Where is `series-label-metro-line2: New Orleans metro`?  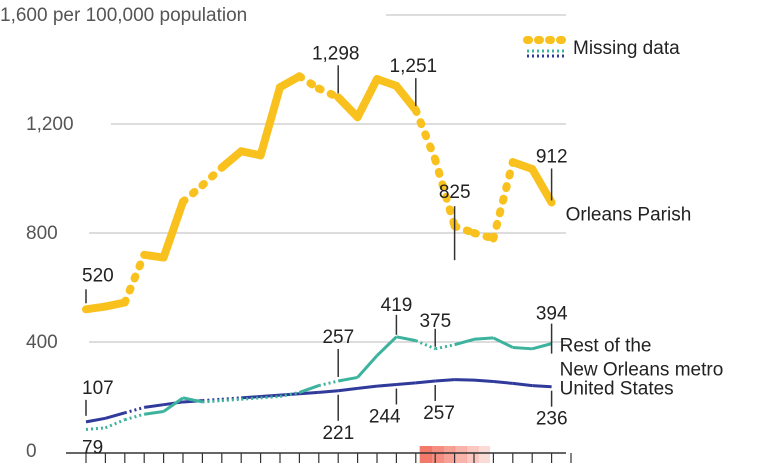
series-label-metro-line2: New Orleans metro is located at coordinates (642, 370).